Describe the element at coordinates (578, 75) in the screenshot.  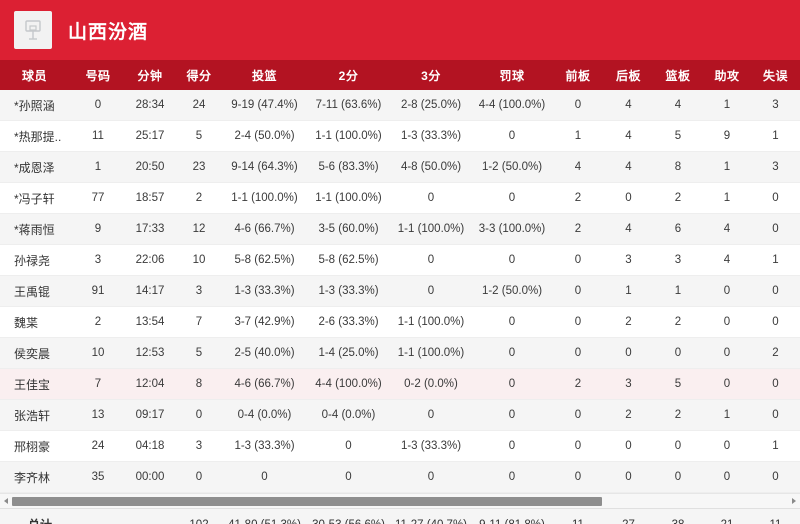
I see `column-header-oreb: 前板` at that location.